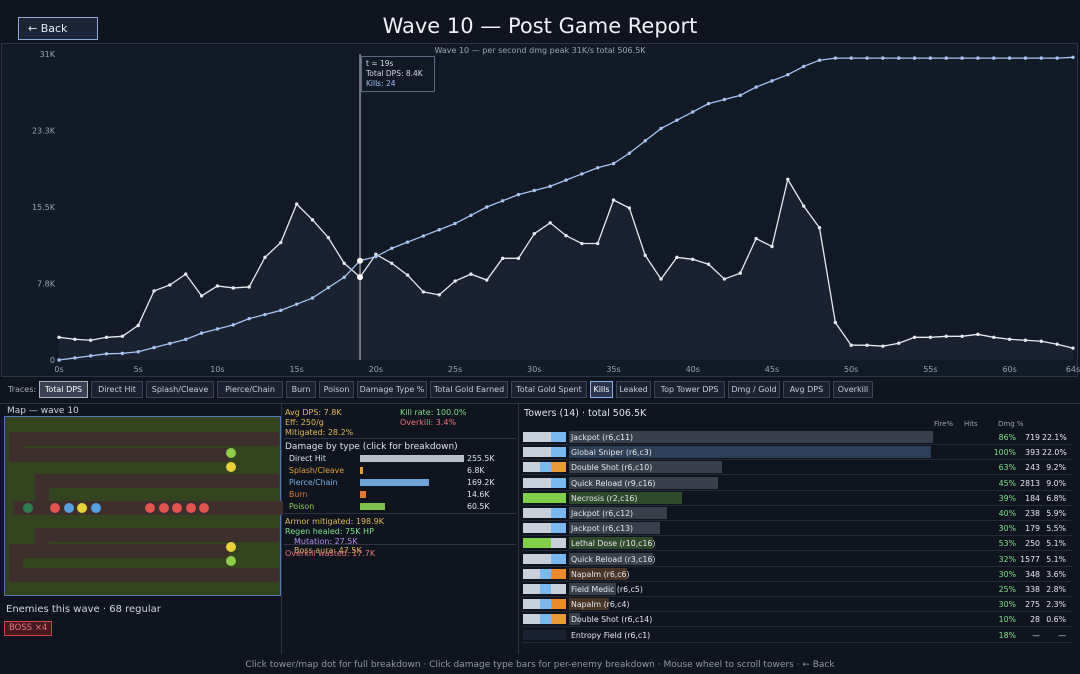 The width and height of the screenshot is (1080, 674). I want to click on damage-type-name: Direct Hit, so click(307, 458).